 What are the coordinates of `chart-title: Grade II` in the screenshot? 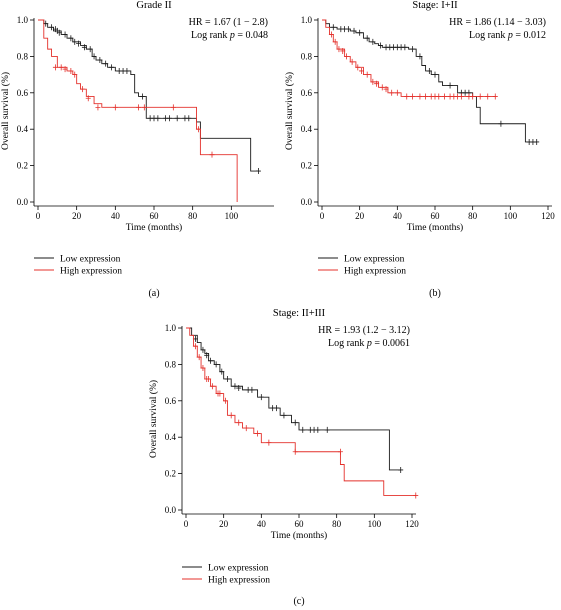 It's located at (154, 5).